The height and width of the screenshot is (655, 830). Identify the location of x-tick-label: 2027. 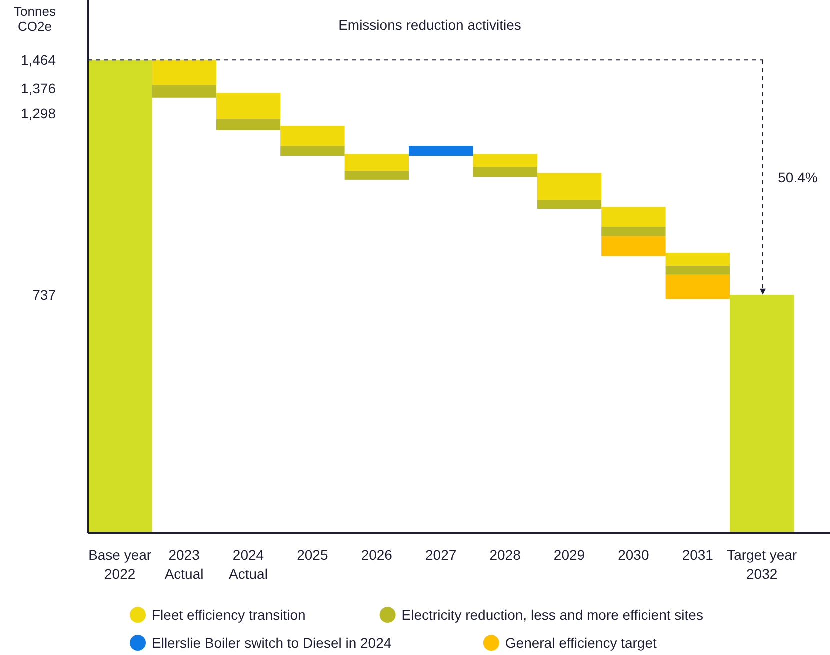
(441, 555).